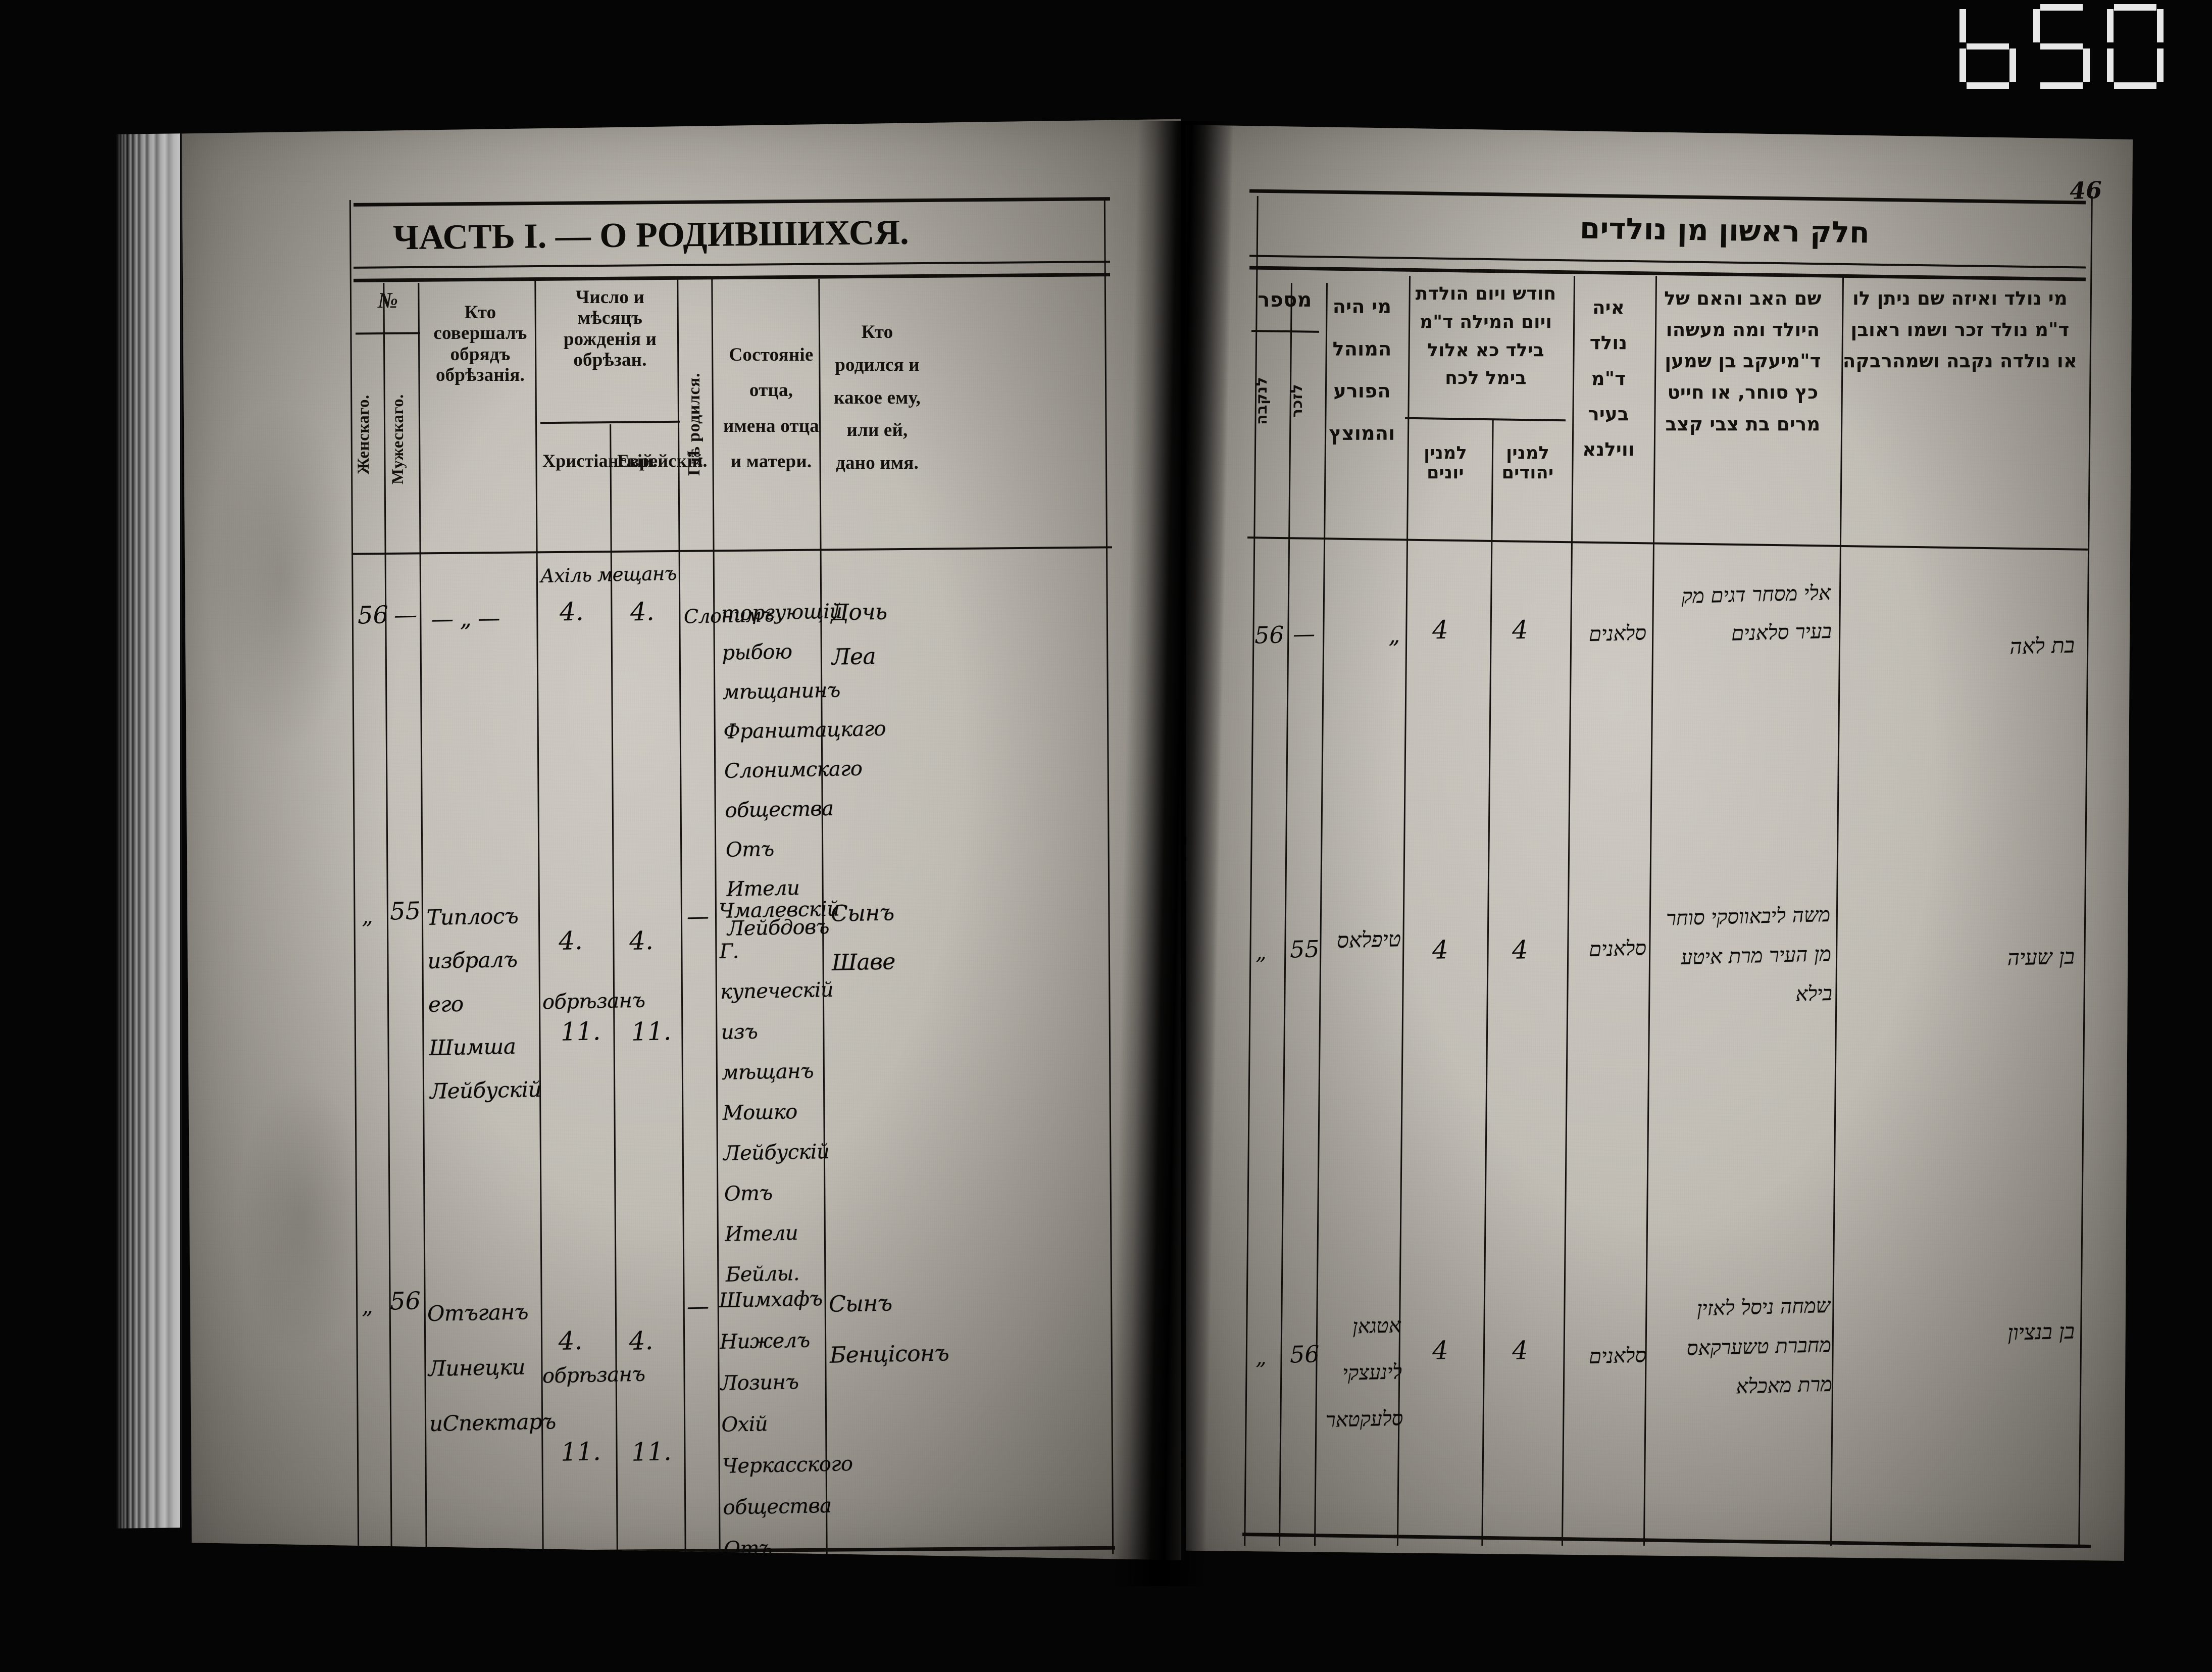  I want to click on header-officiant: Кто совершалъ обрядъ обрѣзанія., so click(480, 344).